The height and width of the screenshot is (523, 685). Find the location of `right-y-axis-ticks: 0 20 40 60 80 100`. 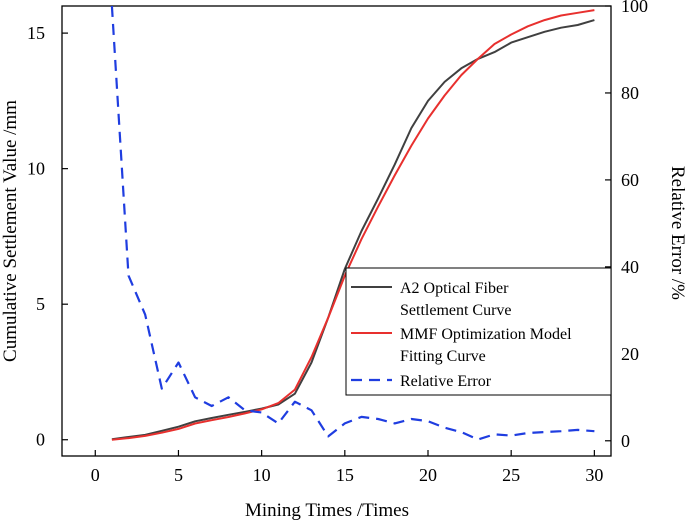

right-y-axis-ticks: 0 20 40 60 80 100 is located at coordinates (626, 225).